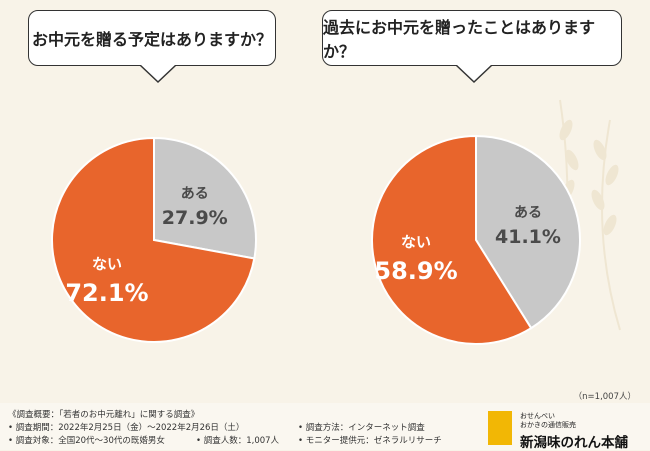 This screenshot has width=650, height=451. I want to click on pie1-value-nai: 72.1%, so click(106, 293).